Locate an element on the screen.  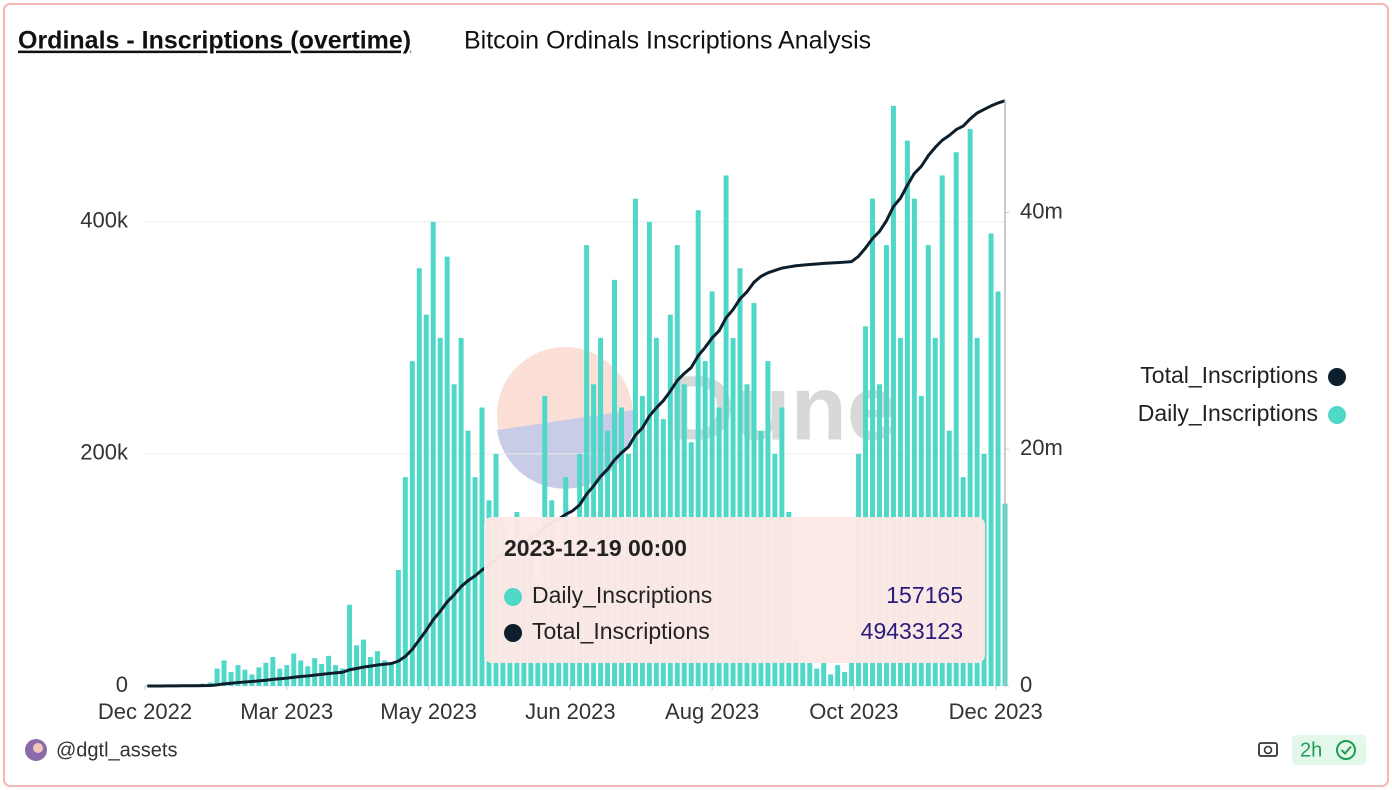
tooltip-title: 2023-12-19 00:00 is located at coordinates (595, 548).